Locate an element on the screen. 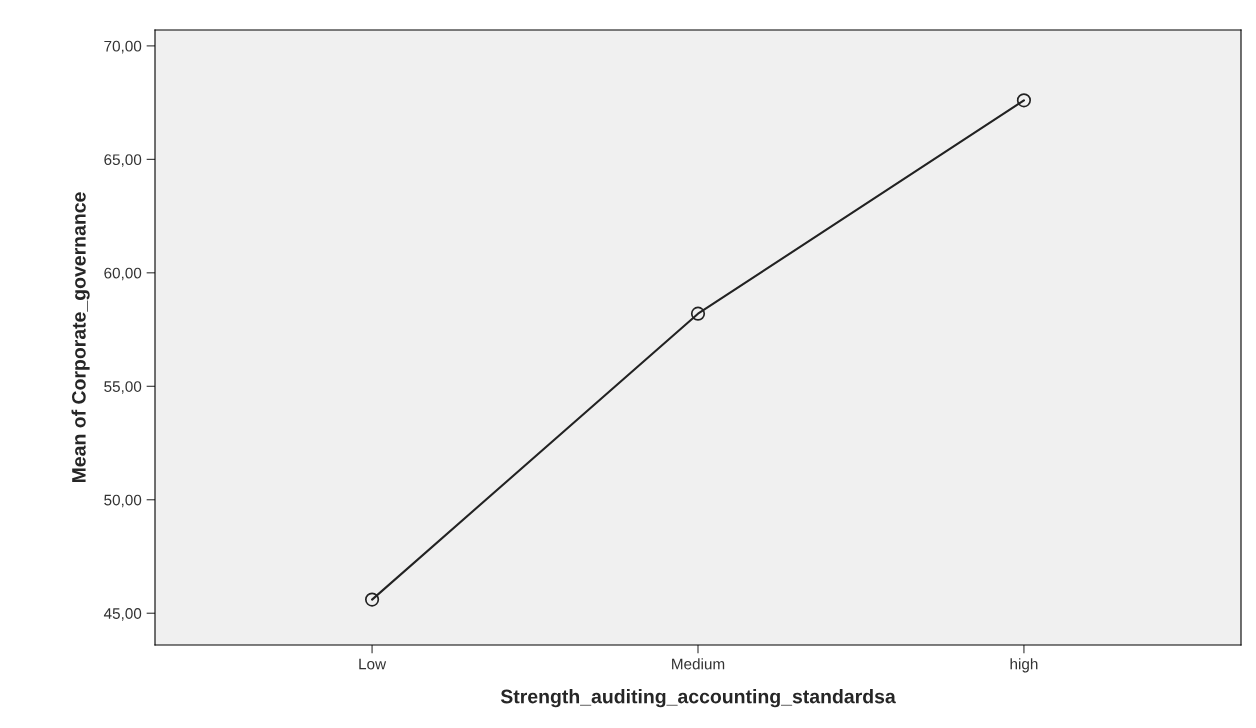 The image size is (1256, 728). y-tick-label: 65,00 is located at coordinates (123, 160).